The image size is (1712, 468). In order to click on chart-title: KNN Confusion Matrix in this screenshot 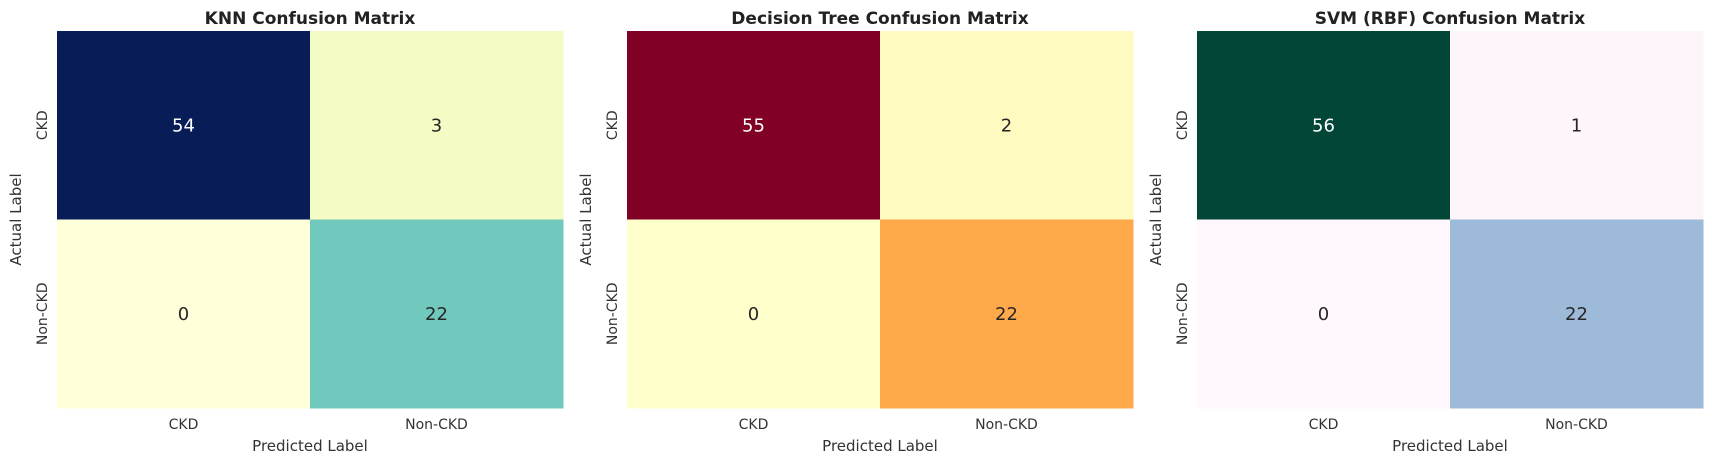, I will do `click(310, 19)`.